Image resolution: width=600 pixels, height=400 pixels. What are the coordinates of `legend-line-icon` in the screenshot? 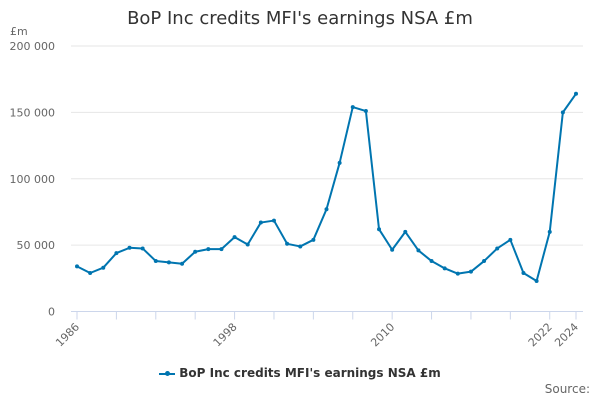 It's located at (167, 373).